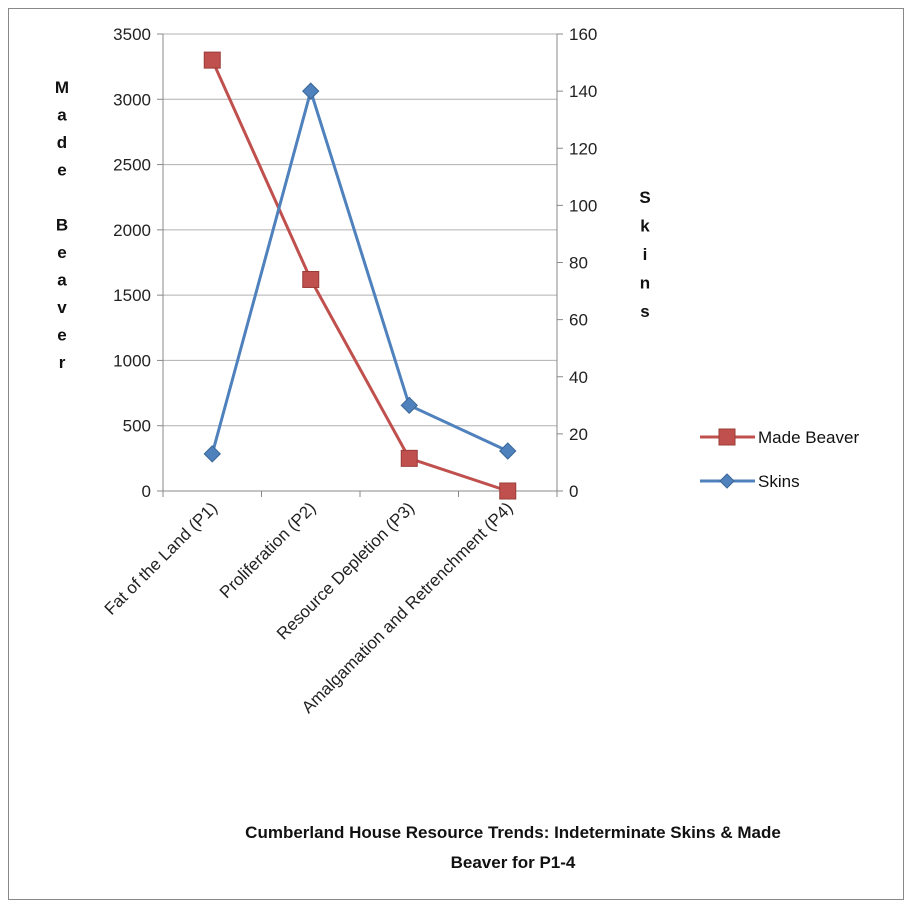 Image resolution: width=910 pixels, height=906 pixels. I want to click on left-tick-label: 500, so click(137, 426).